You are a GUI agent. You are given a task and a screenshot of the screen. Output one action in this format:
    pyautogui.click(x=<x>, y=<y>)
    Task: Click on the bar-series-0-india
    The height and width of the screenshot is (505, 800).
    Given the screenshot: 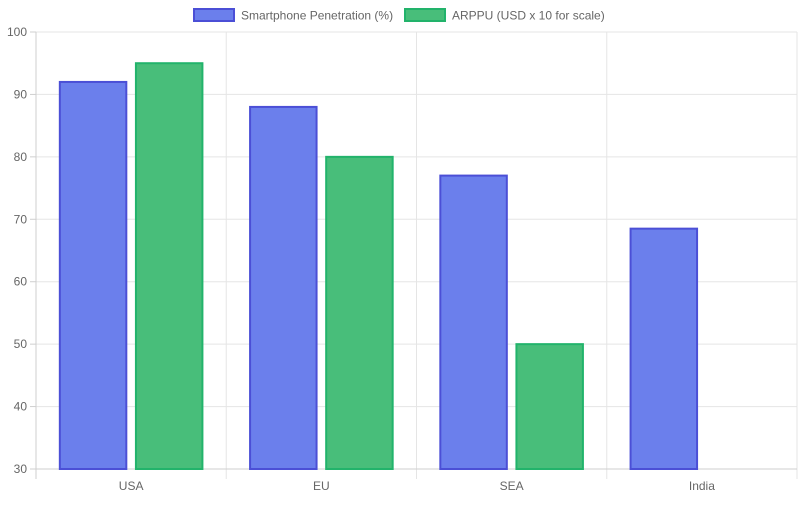 What is the action you would take?
    pyautogui.click(x=664, y=348)
    